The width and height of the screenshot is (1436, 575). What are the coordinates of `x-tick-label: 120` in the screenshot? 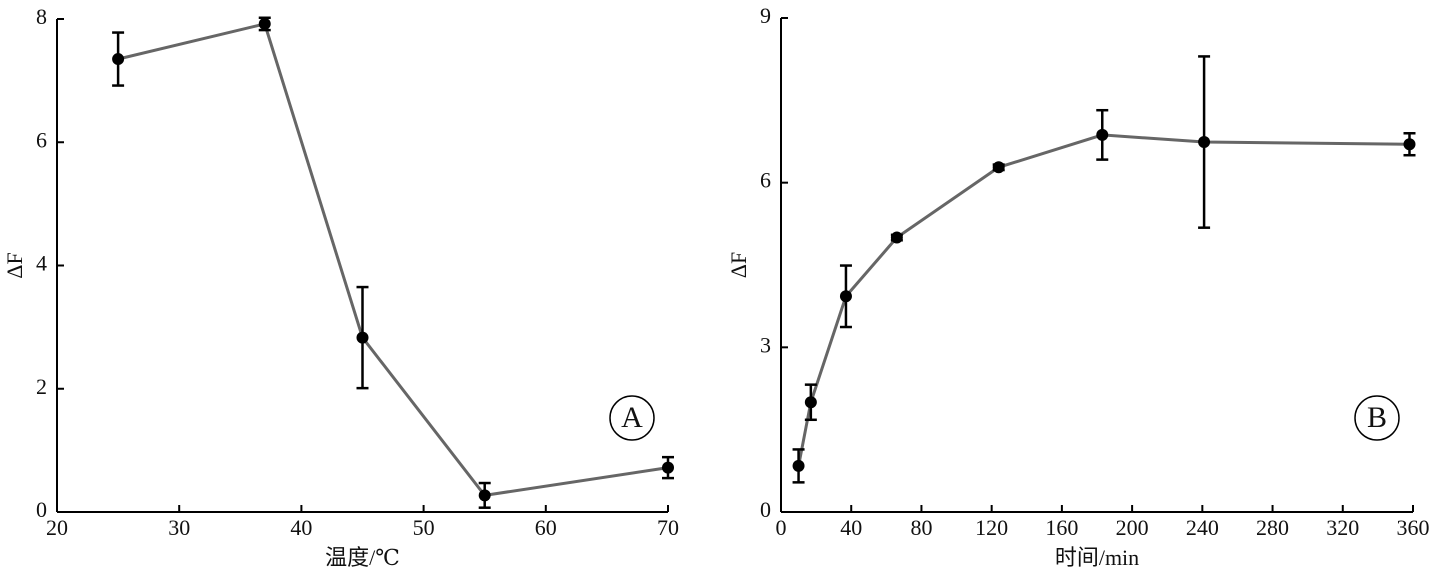 It's located at (991, 527).